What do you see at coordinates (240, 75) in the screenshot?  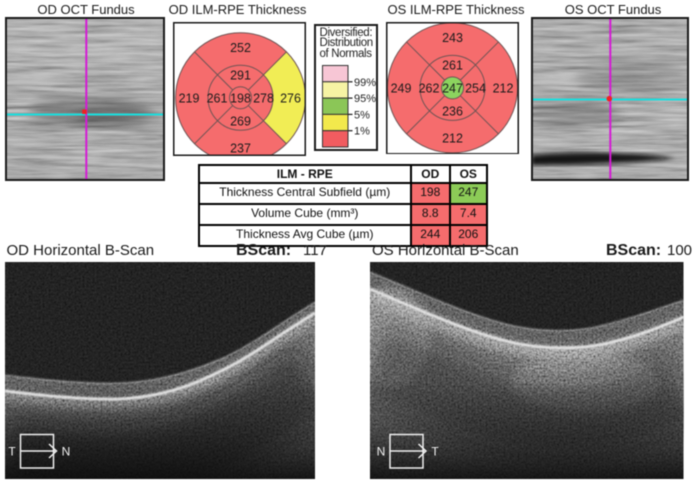 I see `svg-text: 291` at bounding box center [240, 75].